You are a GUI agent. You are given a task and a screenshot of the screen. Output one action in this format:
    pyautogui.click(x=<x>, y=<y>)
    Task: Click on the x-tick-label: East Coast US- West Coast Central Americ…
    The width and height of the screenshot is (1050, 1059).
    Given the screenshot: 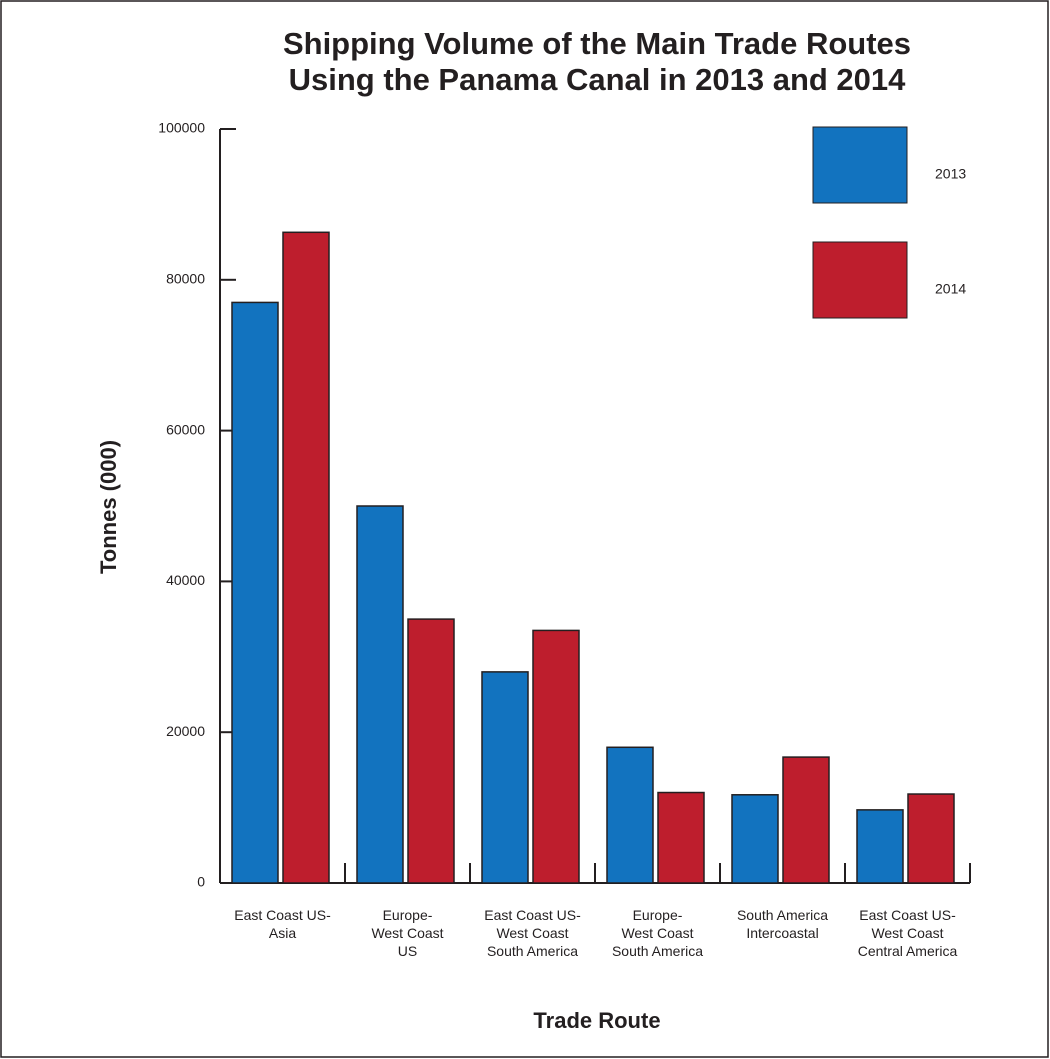 What is the action you would take?
    pyautogui.click(x=907, y=933)
    